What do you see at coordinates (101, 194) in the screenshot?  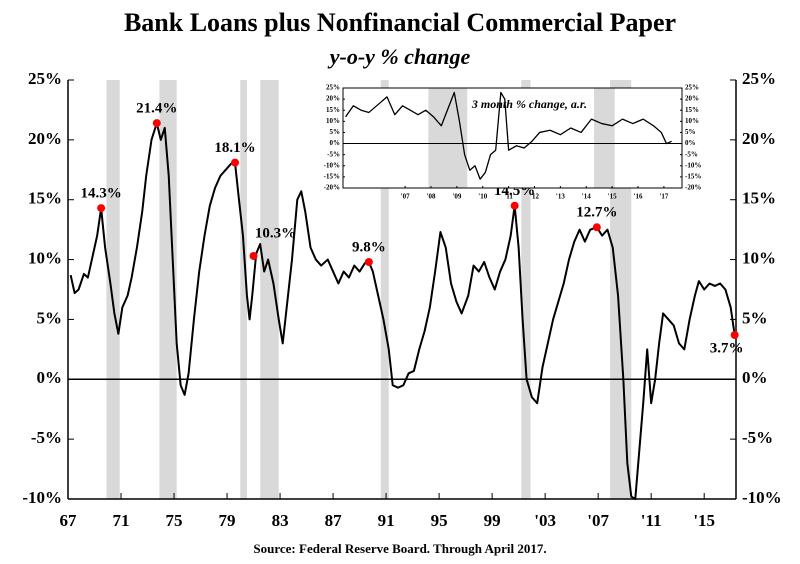 I see `peak-label: 14.3%` at bounding box center [101, 194].